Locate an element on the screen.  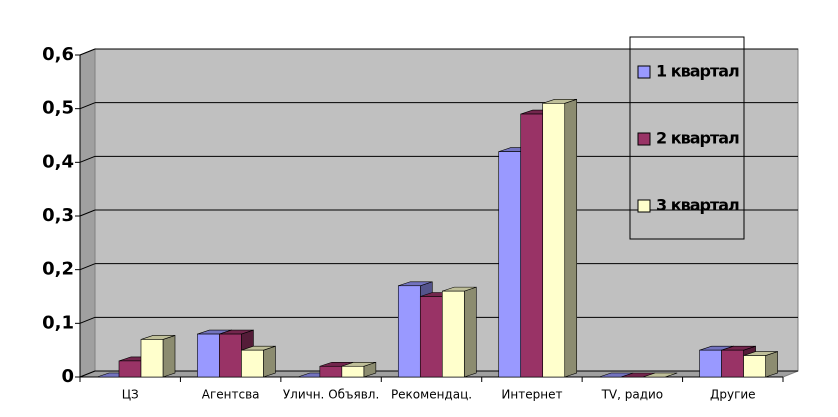
legend-box is located at coordinates (687, 138).